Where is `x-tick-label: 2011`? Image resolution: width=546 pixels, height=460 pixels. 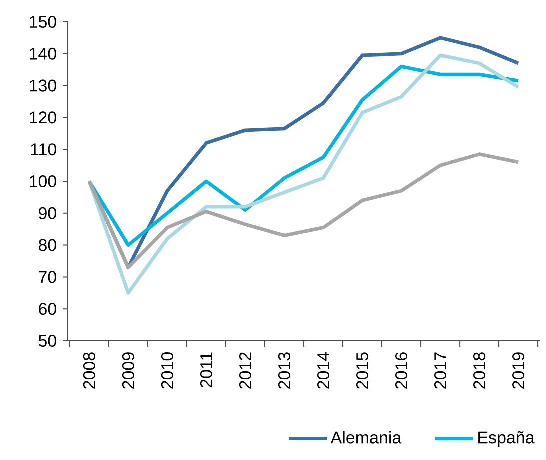 x-tick-label: 2011 is located at coordinates (206, 370).